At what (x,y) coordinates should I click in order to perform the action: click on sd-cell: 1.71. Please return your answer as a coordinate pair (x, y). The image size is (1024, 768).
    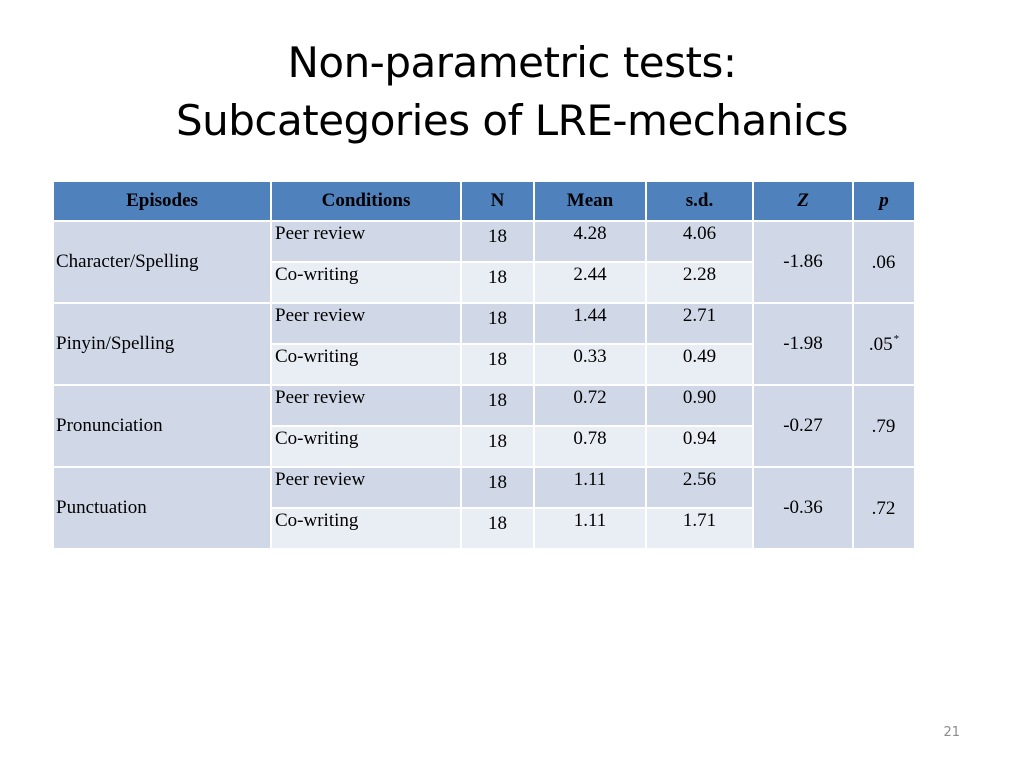
    Looking at the image, I should click on (699, 528).